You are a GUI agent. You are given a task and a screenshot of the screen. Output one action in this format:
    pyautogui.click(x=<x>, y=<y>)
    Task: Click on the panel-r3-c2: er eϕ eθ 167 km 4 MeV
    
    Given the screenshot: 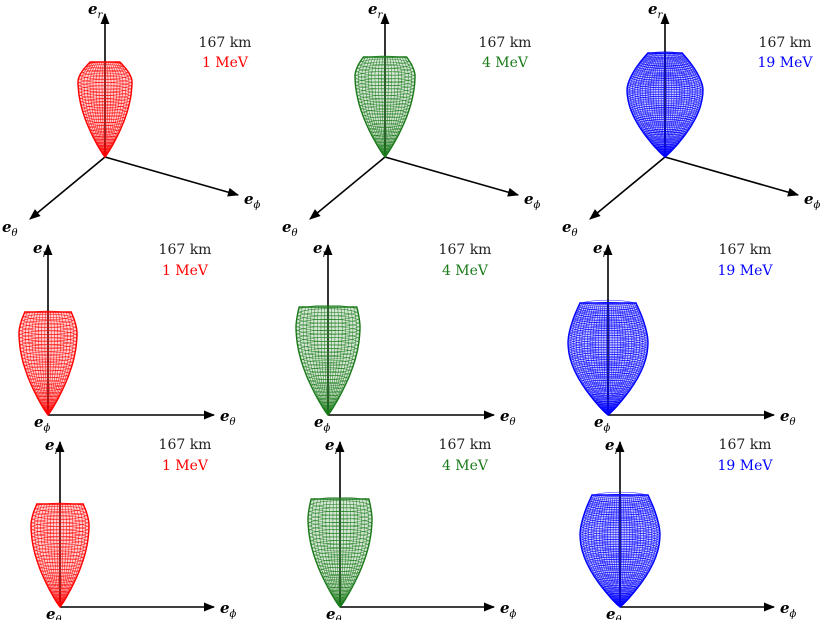 What is the action you would take?
    pyautogui.click(x=412, y=528)
    